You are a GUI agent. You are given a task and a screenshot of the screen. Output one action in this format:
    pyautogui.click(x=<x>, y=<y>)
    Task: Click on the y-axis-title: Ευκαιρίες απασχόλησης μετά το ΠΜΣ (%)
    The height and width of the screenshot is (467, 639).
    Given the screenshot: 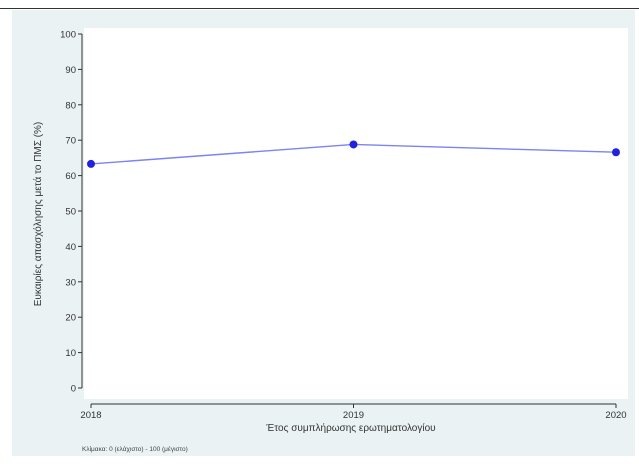 What is the action you would take?
    pyautogui.click(x=38, y=214)
    